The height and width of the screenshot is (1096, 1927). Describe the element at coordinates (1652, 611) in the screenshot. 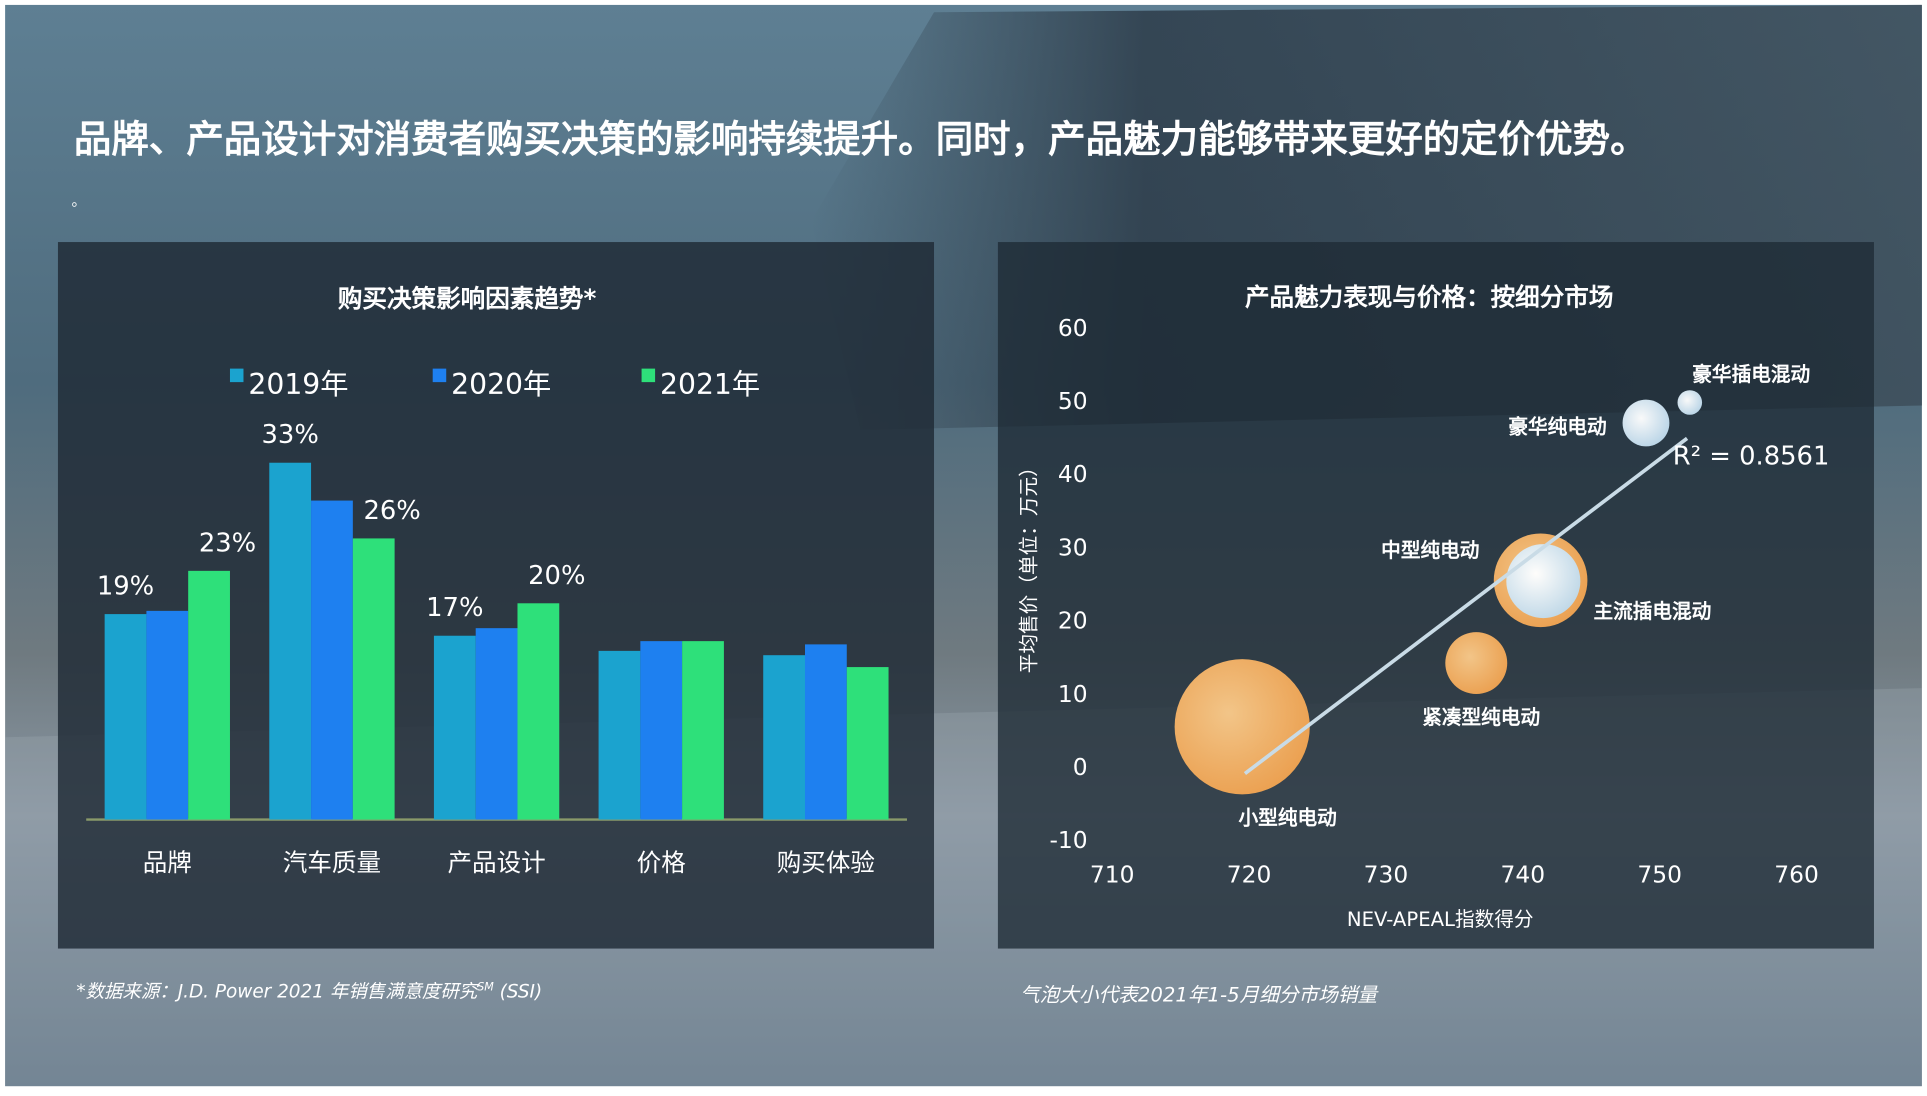

I see `bubble-label: 主流插电混动` at that location.